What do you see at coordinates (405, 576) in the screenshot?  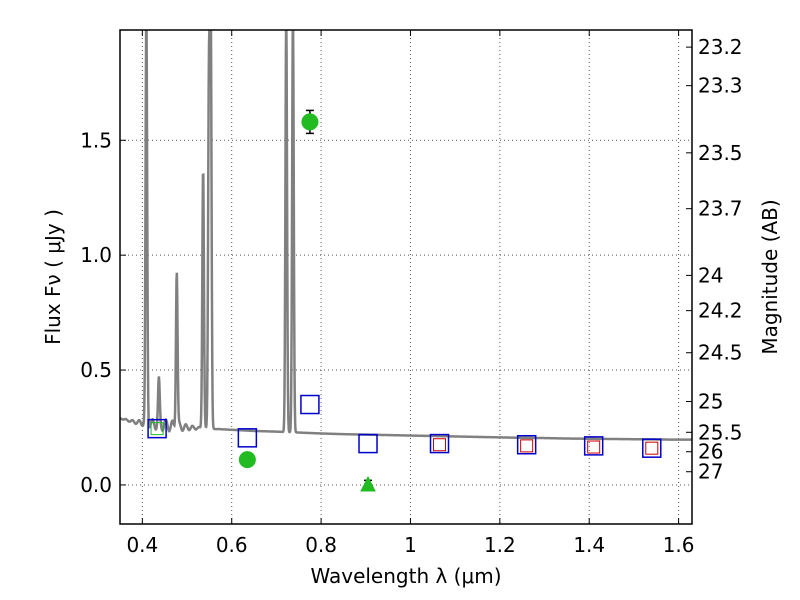 I see `x-axis-title: Wavelength λ (μm)` at bounding box center [405, 576].